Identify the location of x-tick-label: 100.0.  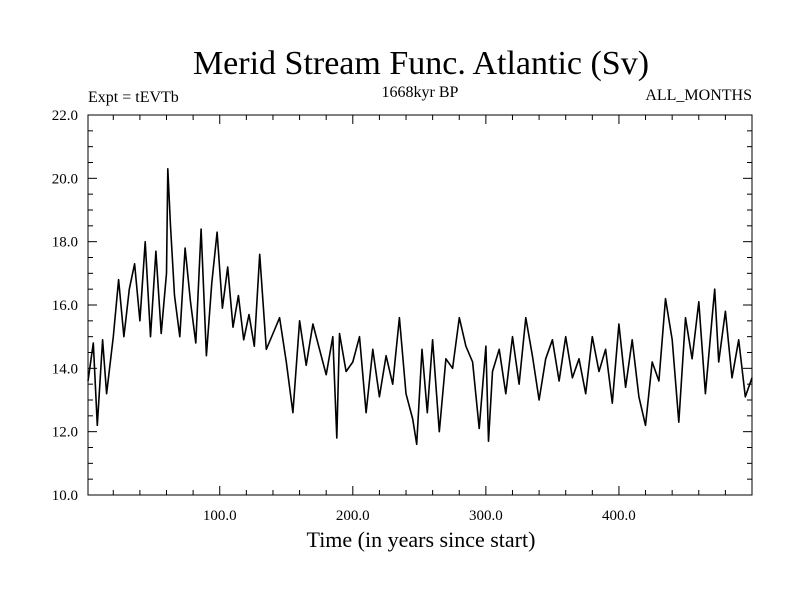
(220, 516).